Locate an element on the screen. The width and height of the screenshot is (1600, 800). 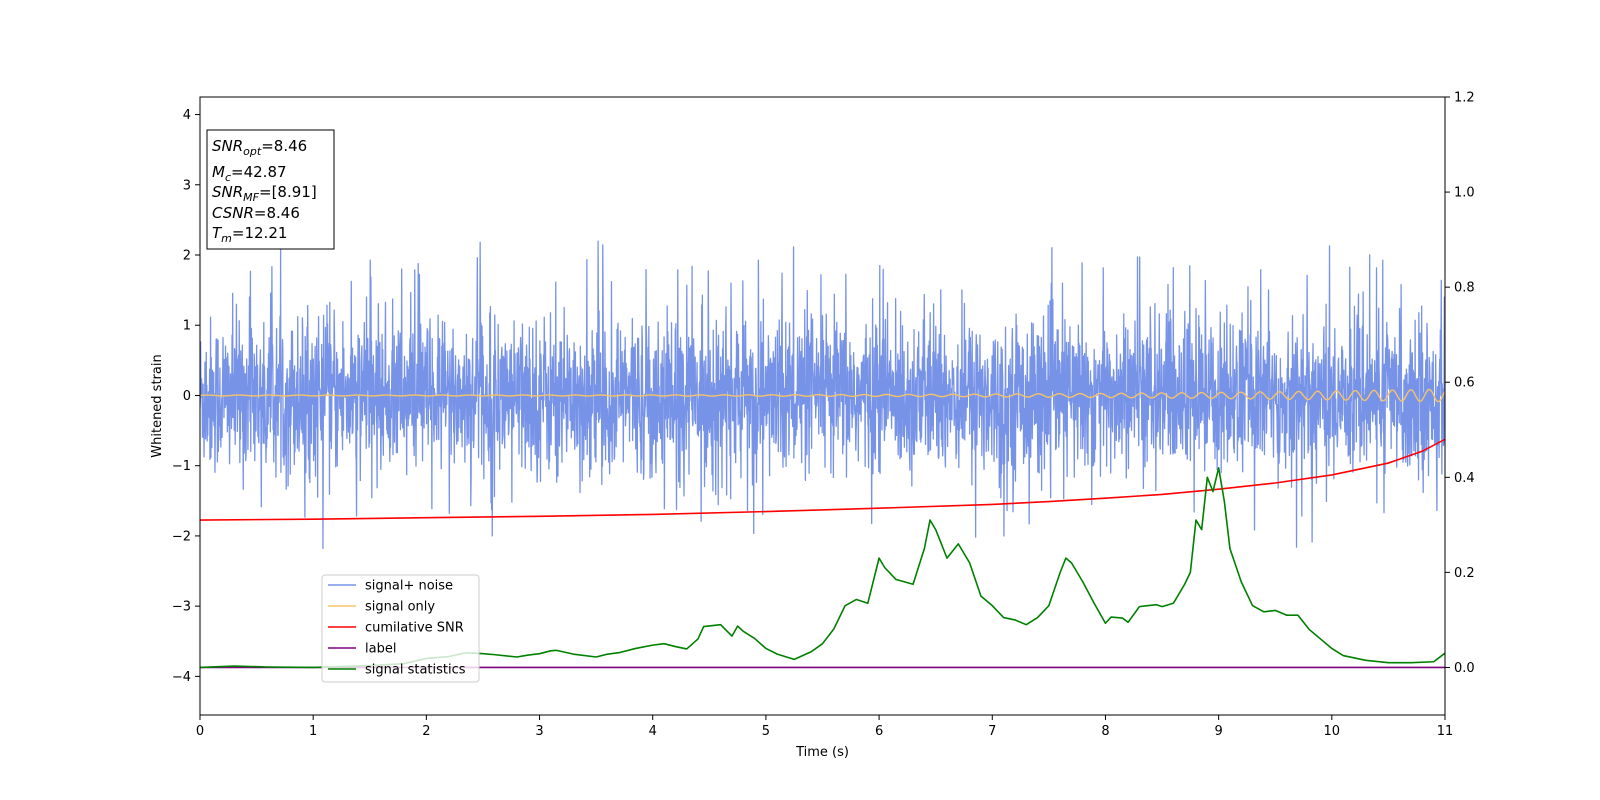
y-left-tick-label: −2 is located at coordinates (181, 536).